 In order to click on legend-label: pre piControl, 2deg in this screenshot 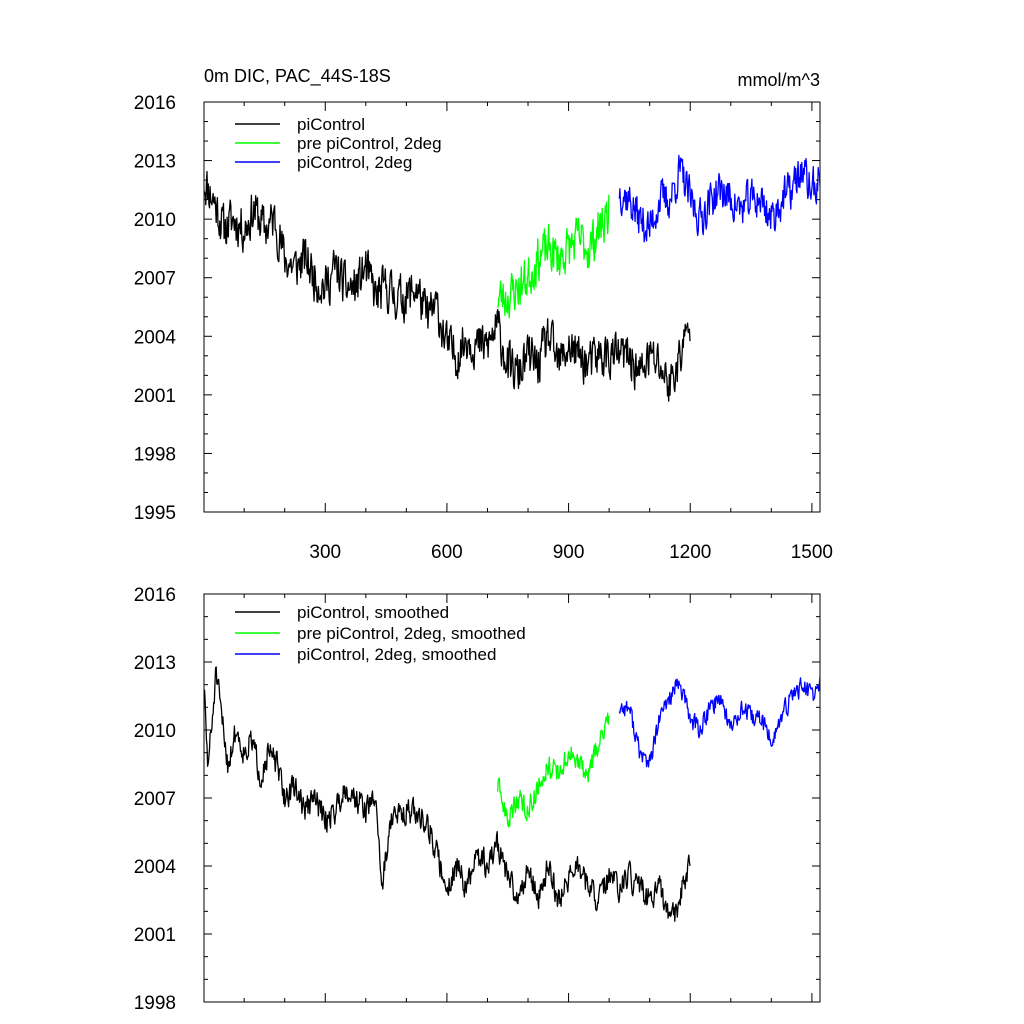, I will do `click(369, 143)`.